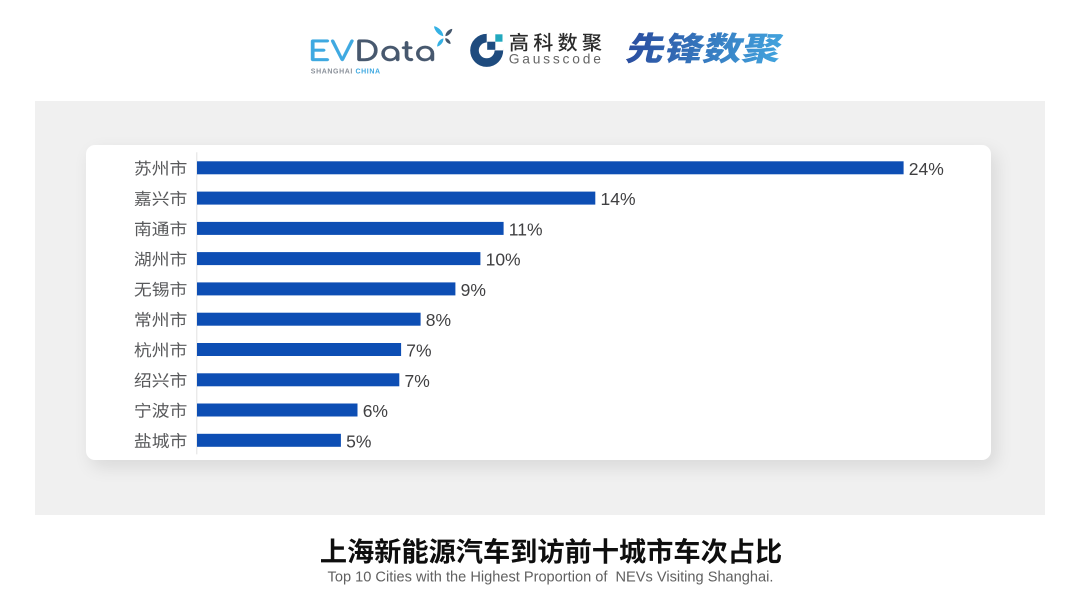 Image resolution: width=1080 pixels, height=608 pixels. Describe the element at coordinates (526, 229) in the screenshot. I see `svg-text: 11%` at that location.